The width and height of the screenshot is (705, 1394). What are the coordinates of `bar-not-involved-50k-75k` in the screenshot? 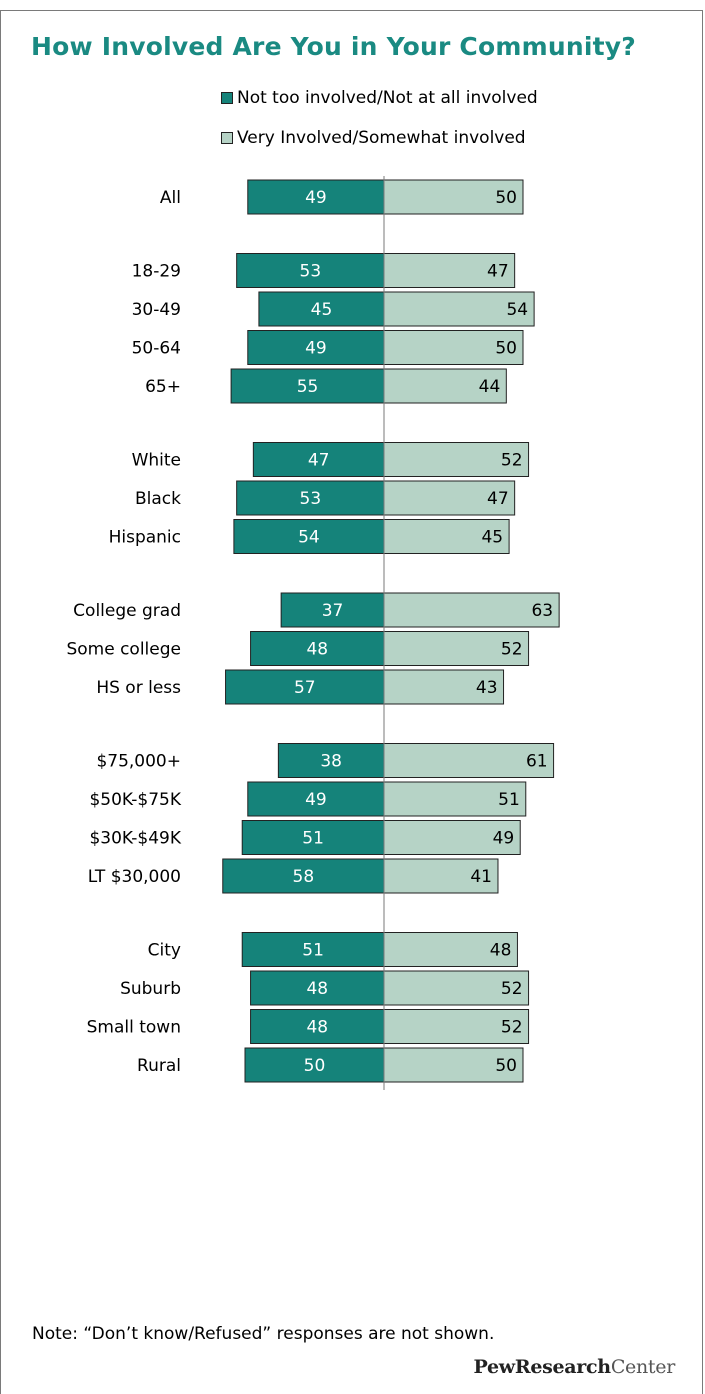 It's located at (316, 799).